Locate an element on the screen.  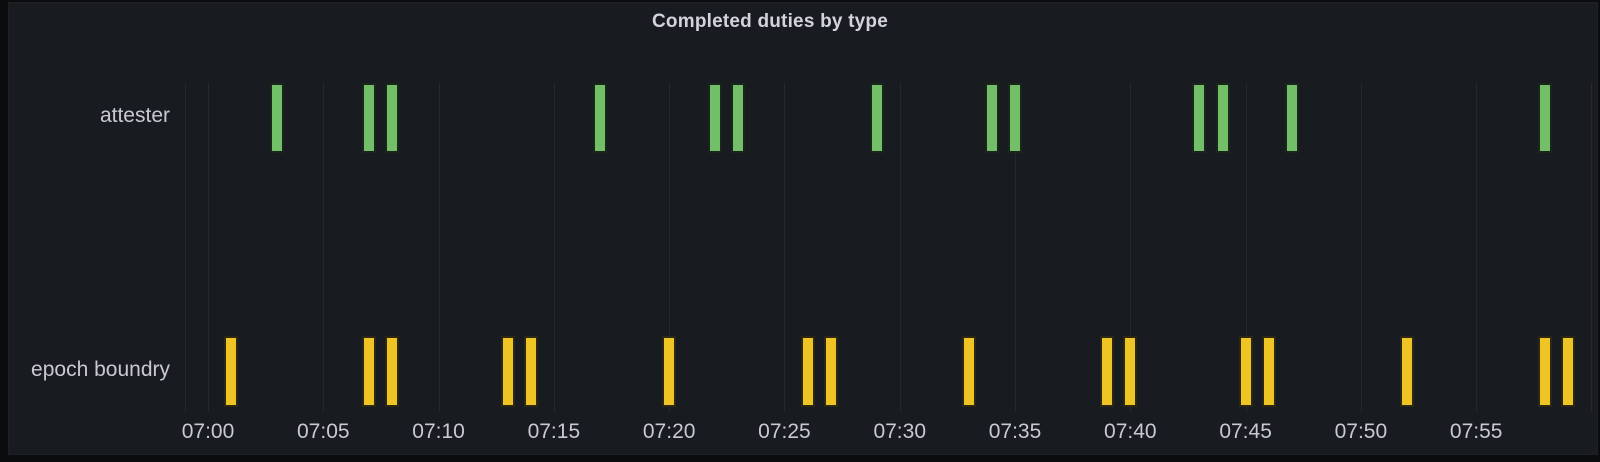
duty-bar-attester-07:58 is located at coordinates (1545, 118).